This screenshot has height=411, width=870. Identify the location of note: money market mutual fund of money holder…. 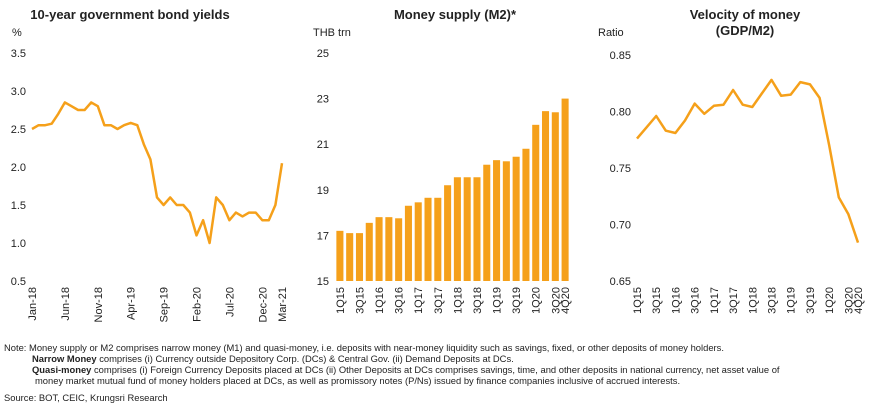
(357, 380).